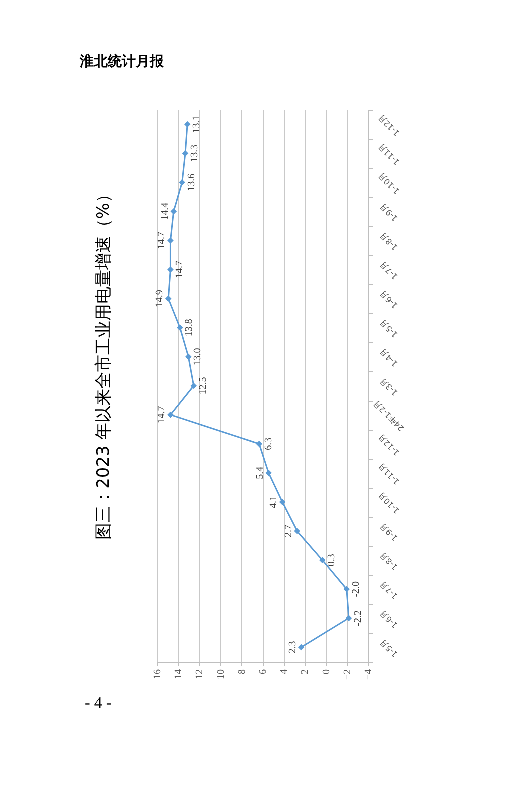 The width and height of the screenshot is (521, 793). What do you see at coordinates (242, 672) in the screenshot?
I see `x-tick-label: 8` at bounding box center [242, 672].